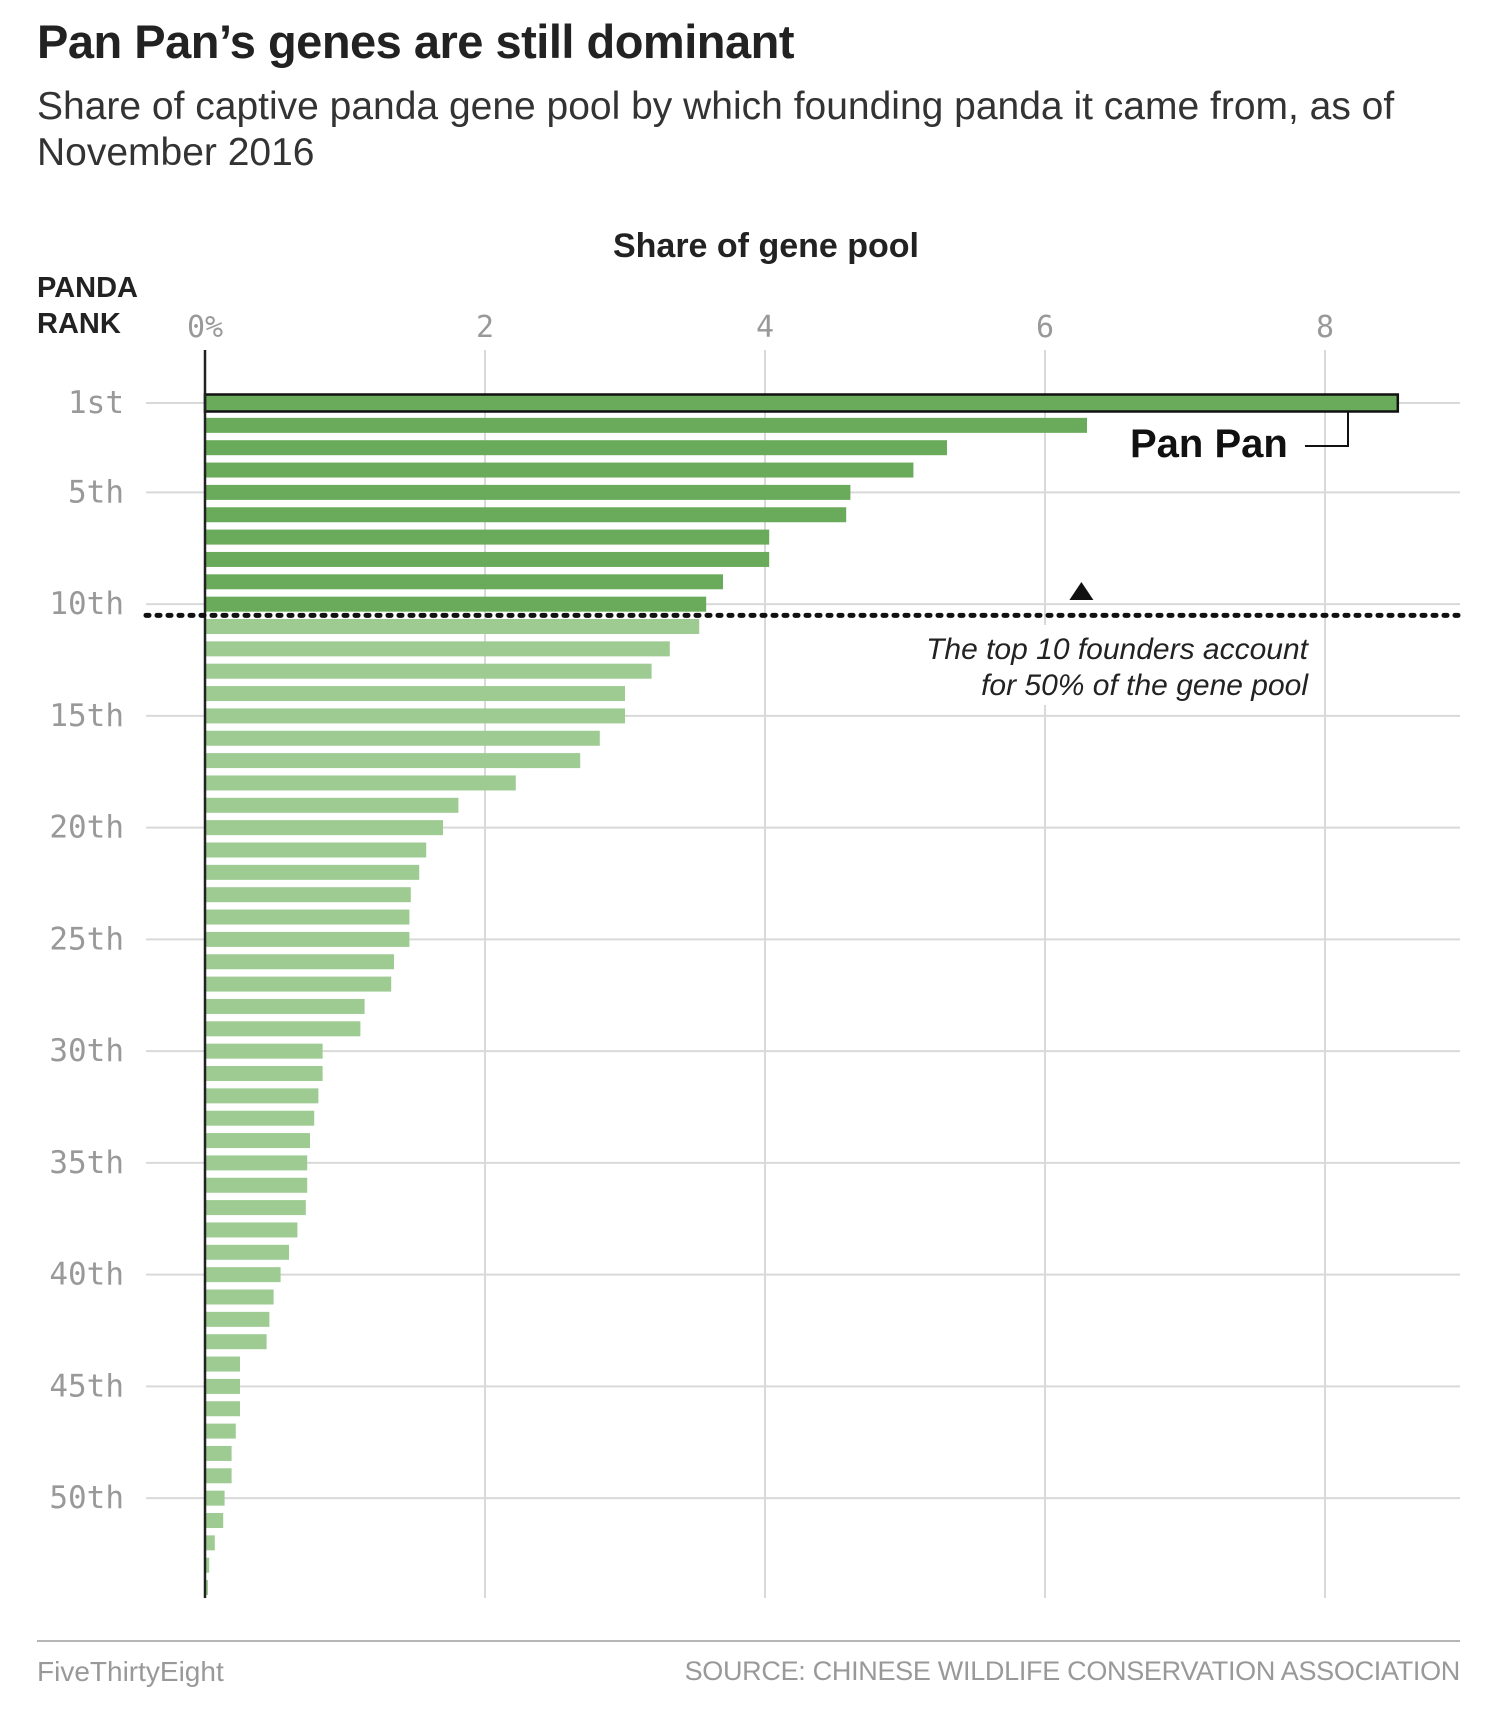  I want to click on y-tick-label: 15th, so click(86, 716).